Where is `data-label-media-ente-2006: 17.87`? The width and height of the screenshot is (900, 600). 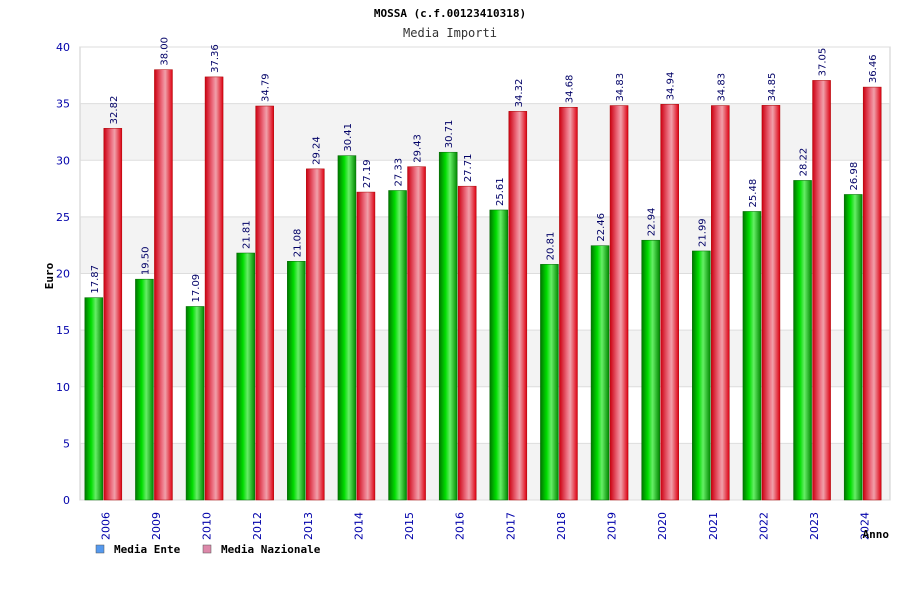 data-label-media-ente-2006: 17.87 is located at coordinates (95, 279).